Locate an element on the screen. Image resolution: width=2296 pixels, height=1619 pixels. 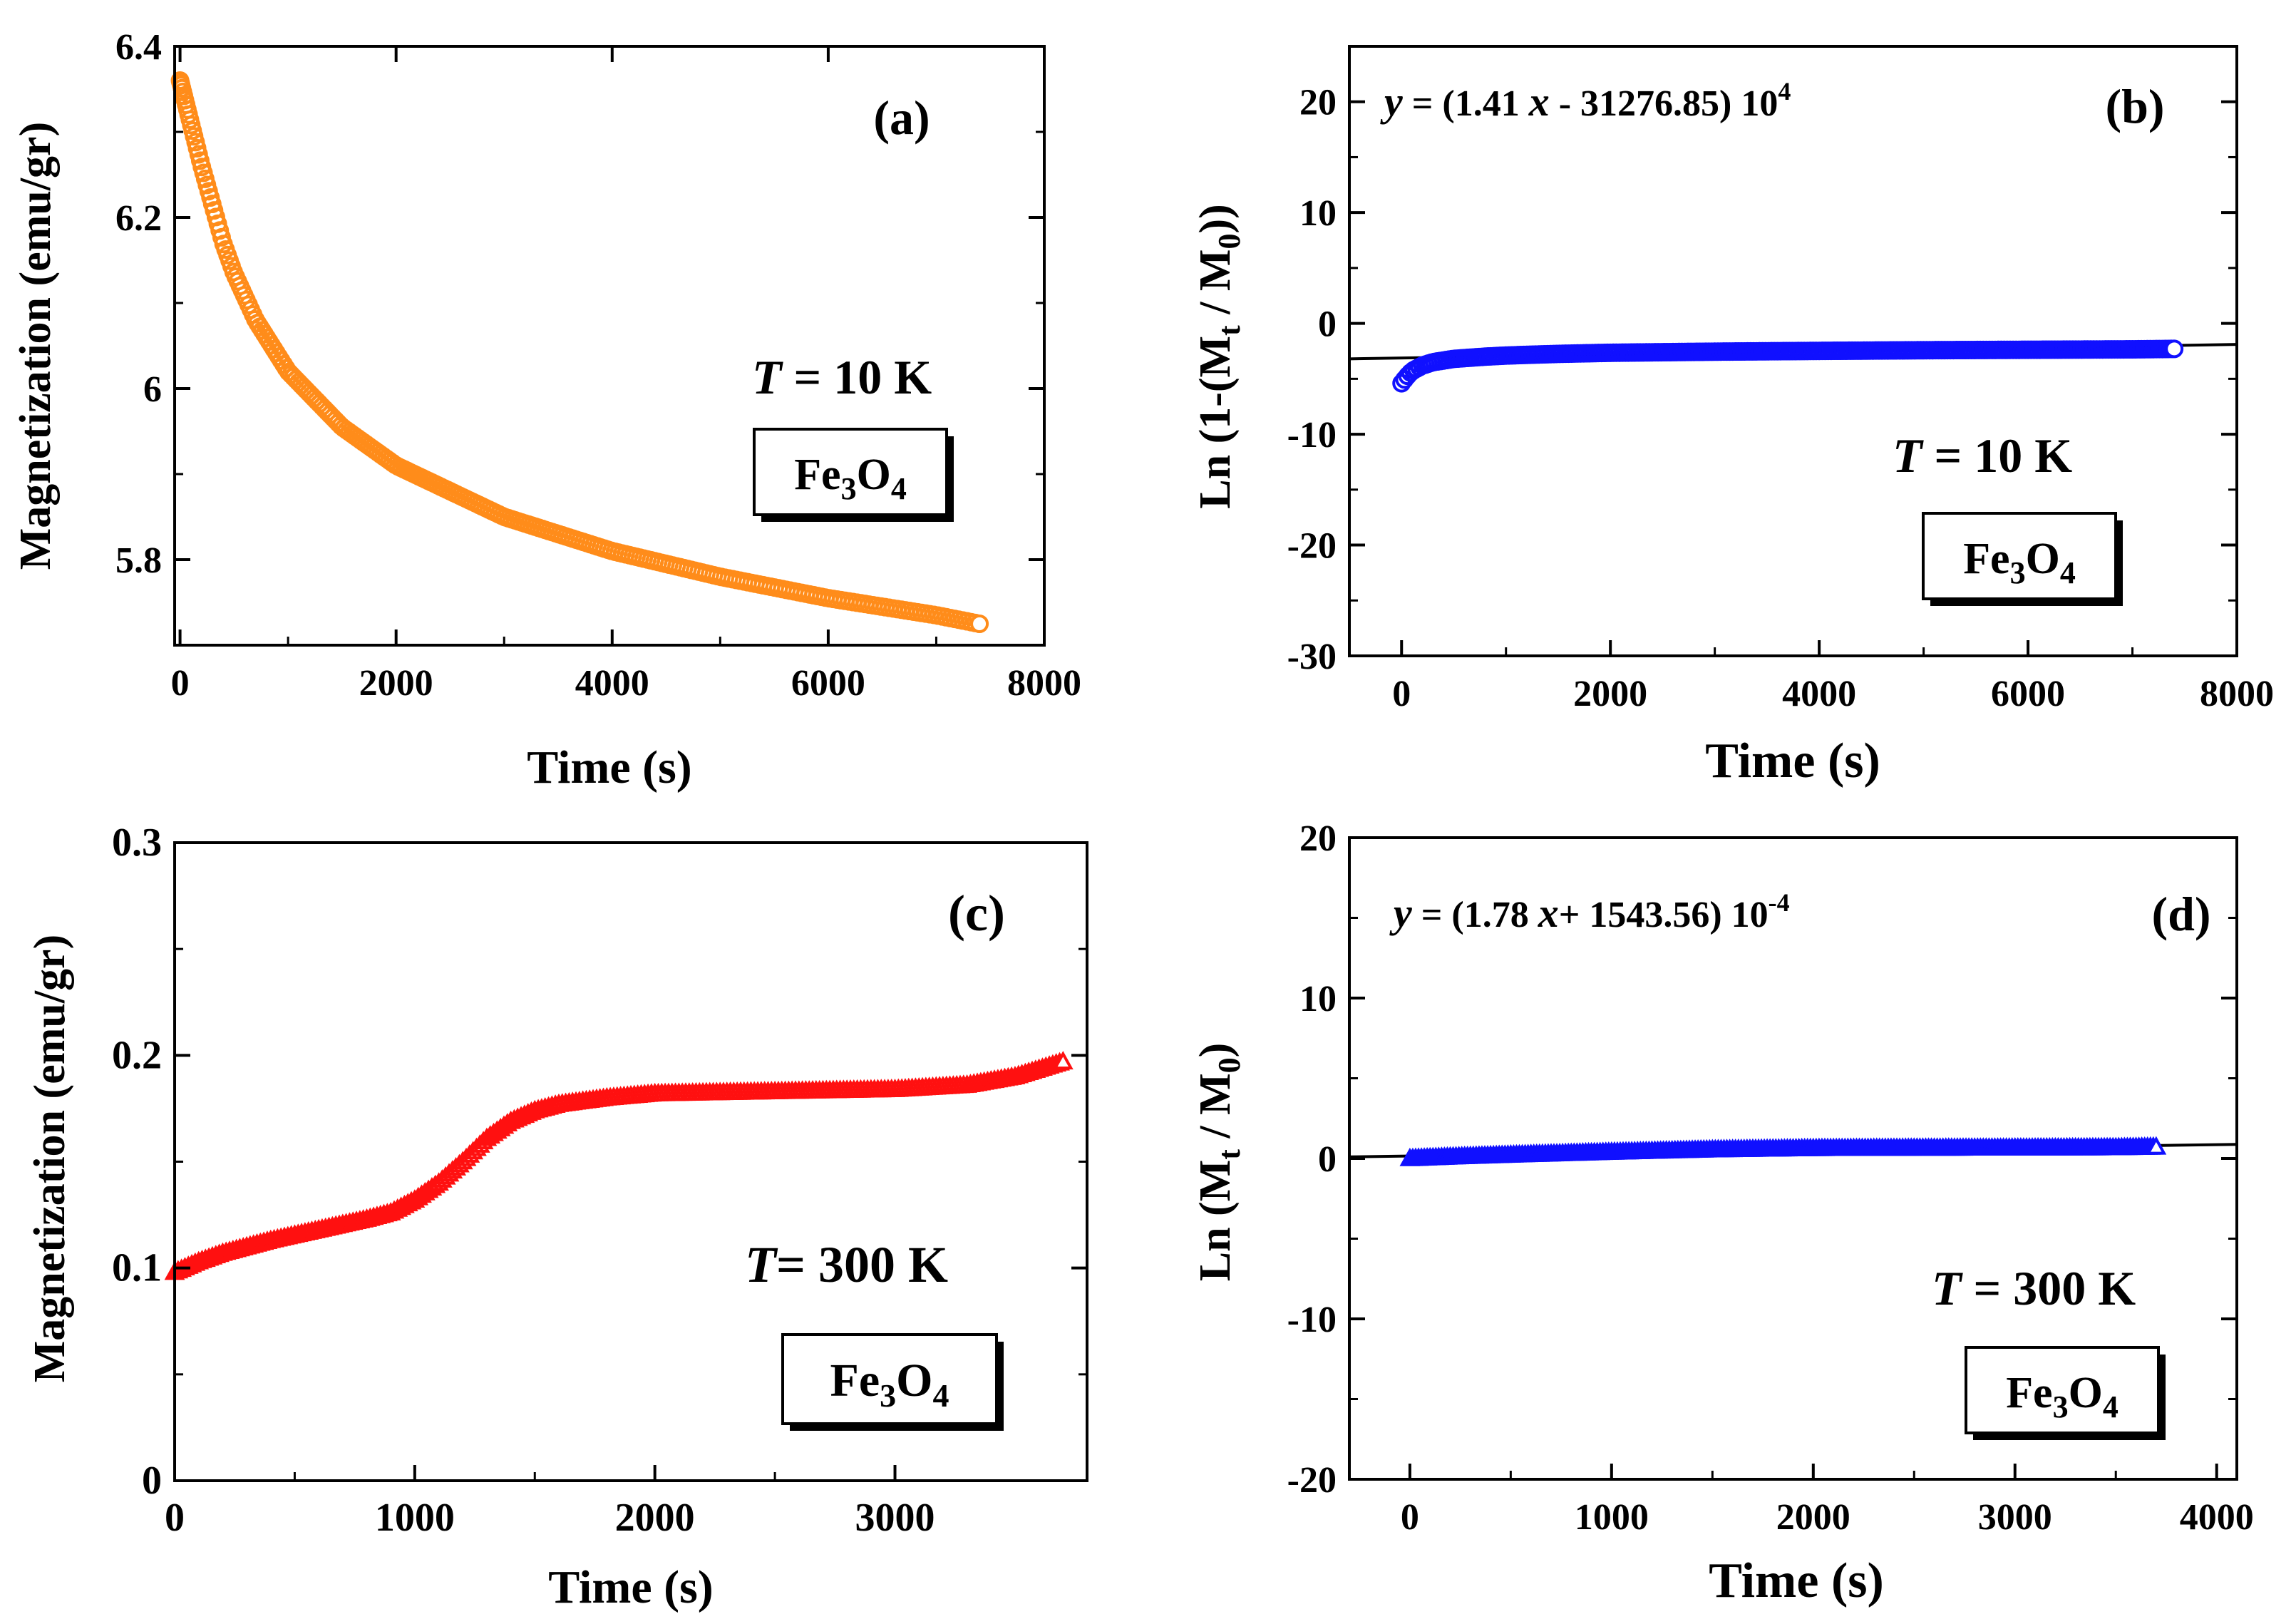
panel-a-ytick-label: 6.4 is located at coordinates (138, 47).